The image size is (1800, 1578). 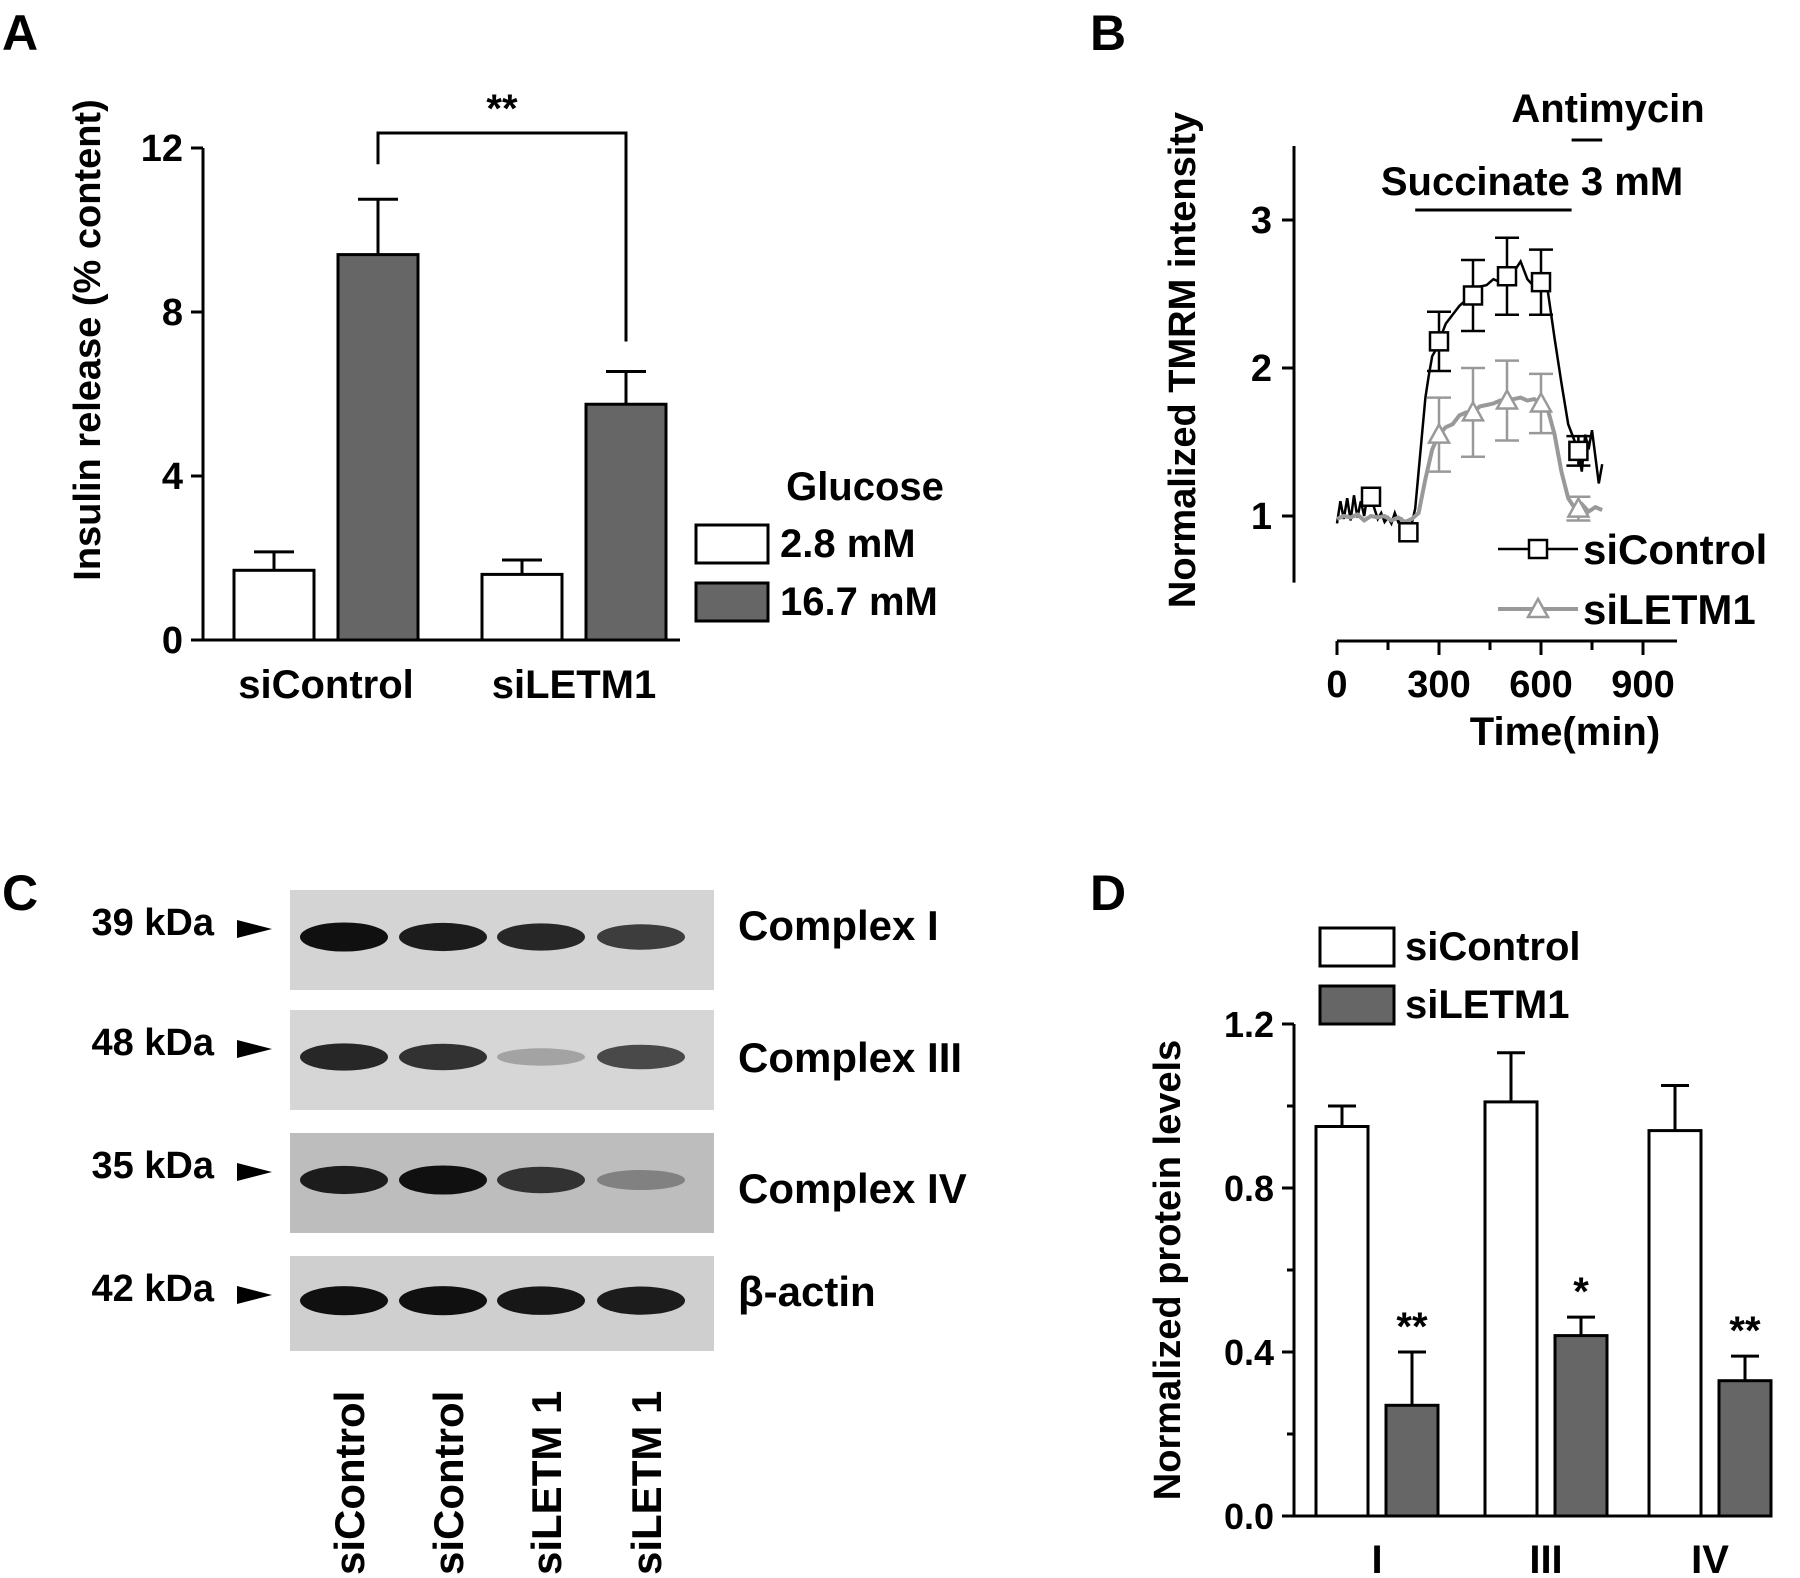 What do you see at coordinates (1475, 389) in the screenshot?
I see `panel-b-markers` at bounding box center [1475, 389].